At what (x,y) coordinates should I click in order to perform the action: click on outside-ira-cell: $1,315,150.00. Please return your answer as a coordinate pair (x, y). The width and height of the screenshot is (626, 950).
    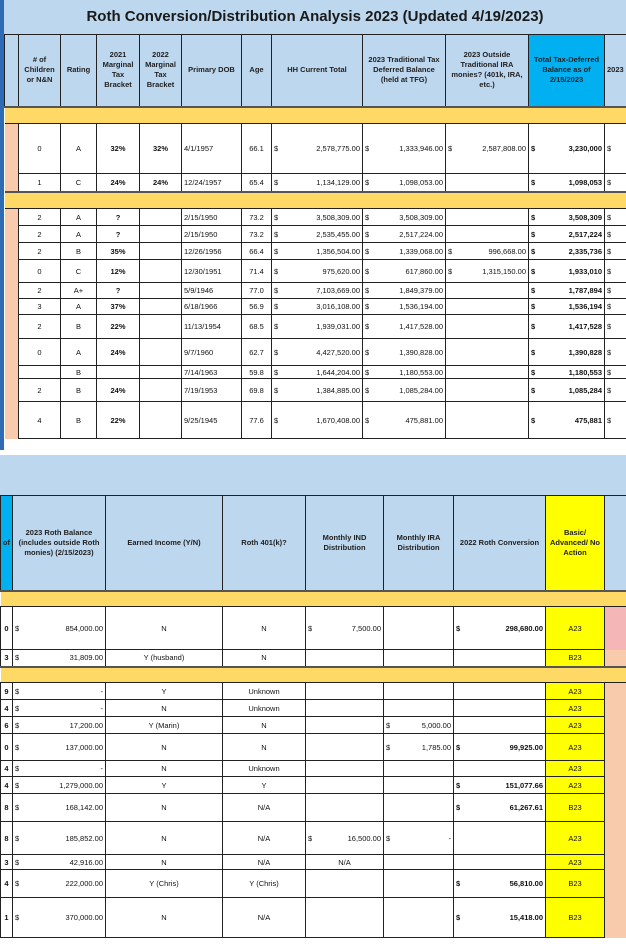
    Looking at the image, I should click on (487, 271).